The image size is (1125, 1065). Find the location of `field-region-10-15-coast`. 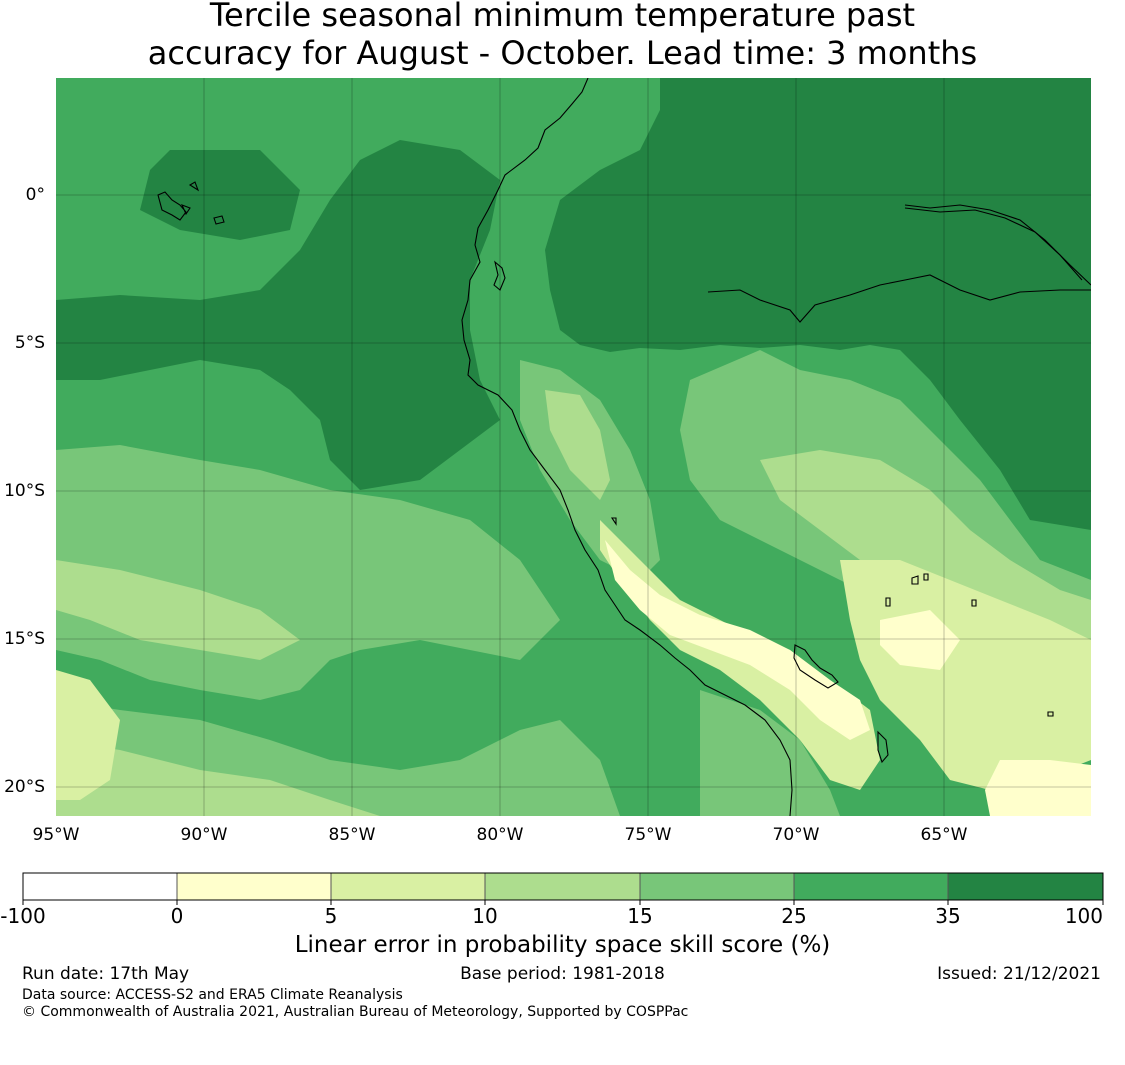

field-region-10-15-coast is located at coordinates (577, 445).